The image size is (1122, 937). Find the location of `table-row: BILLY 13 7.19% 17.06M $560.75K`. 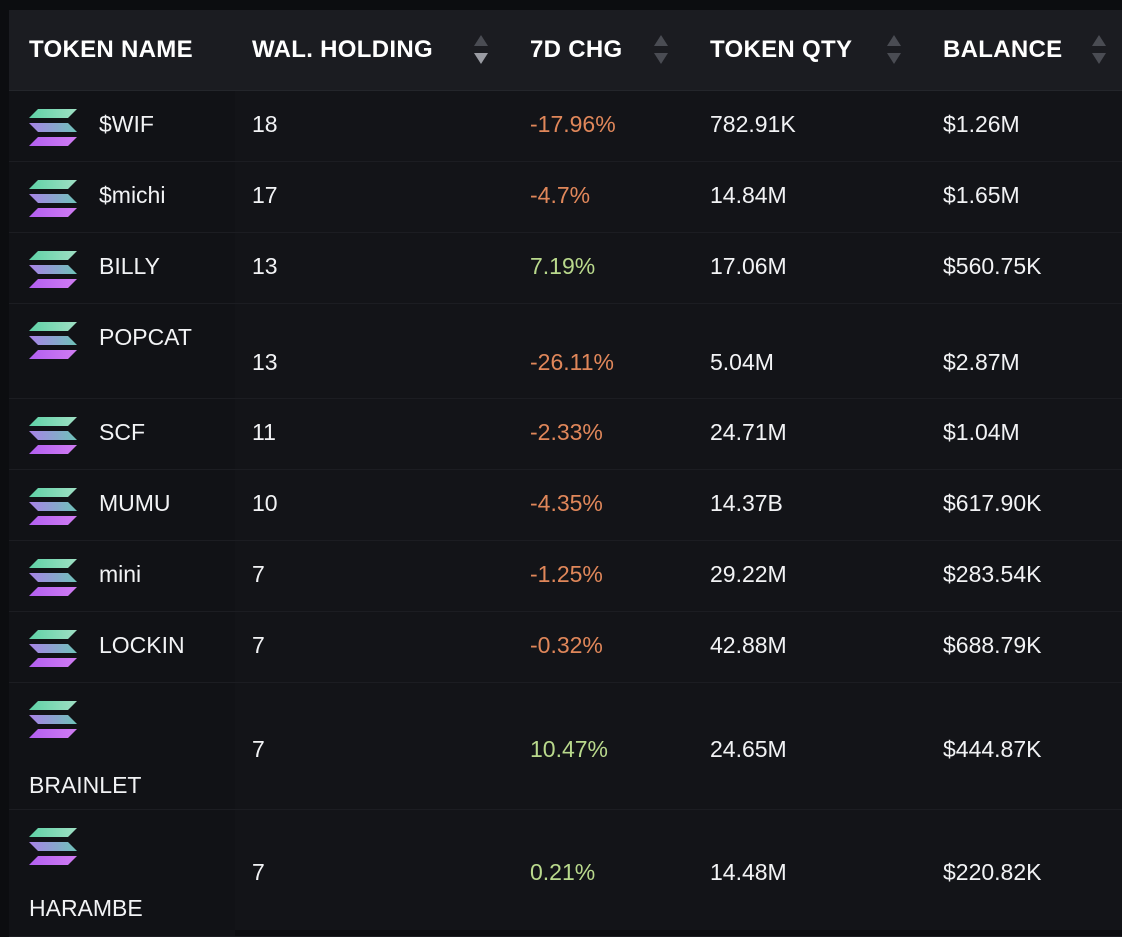

table-row: BILLY 13 7.19% 17.06M $560.75K is located at coordinates (565, 268).